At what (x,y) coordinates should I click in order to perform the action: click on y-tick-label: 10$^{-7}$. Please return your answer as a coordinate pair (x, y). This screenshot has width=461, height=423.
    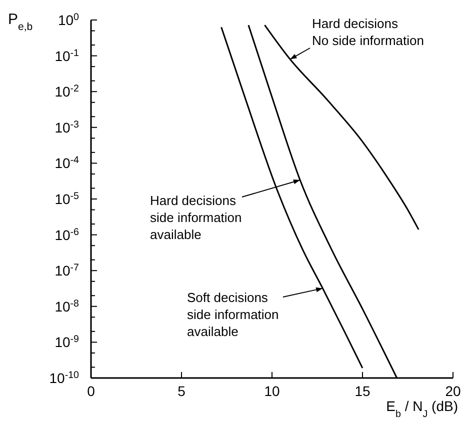
    Looking at the image, I should click on (66, 270).